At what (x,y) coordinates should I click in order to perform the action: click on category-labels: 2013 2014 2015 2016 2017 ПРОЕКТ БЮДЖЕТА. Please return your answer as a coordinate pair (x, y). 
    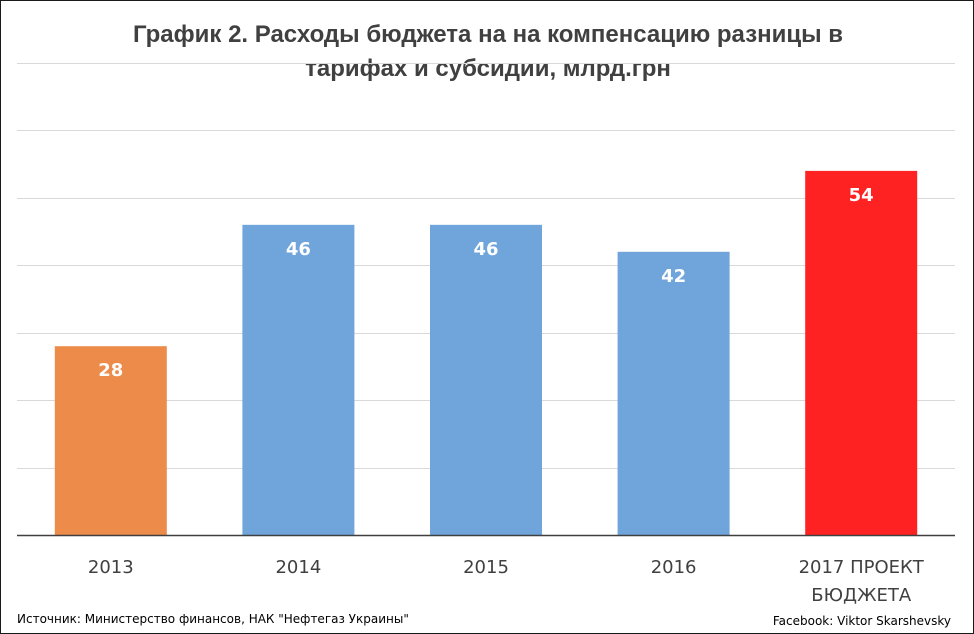
    Looking at the image, I should click on (506, 581).